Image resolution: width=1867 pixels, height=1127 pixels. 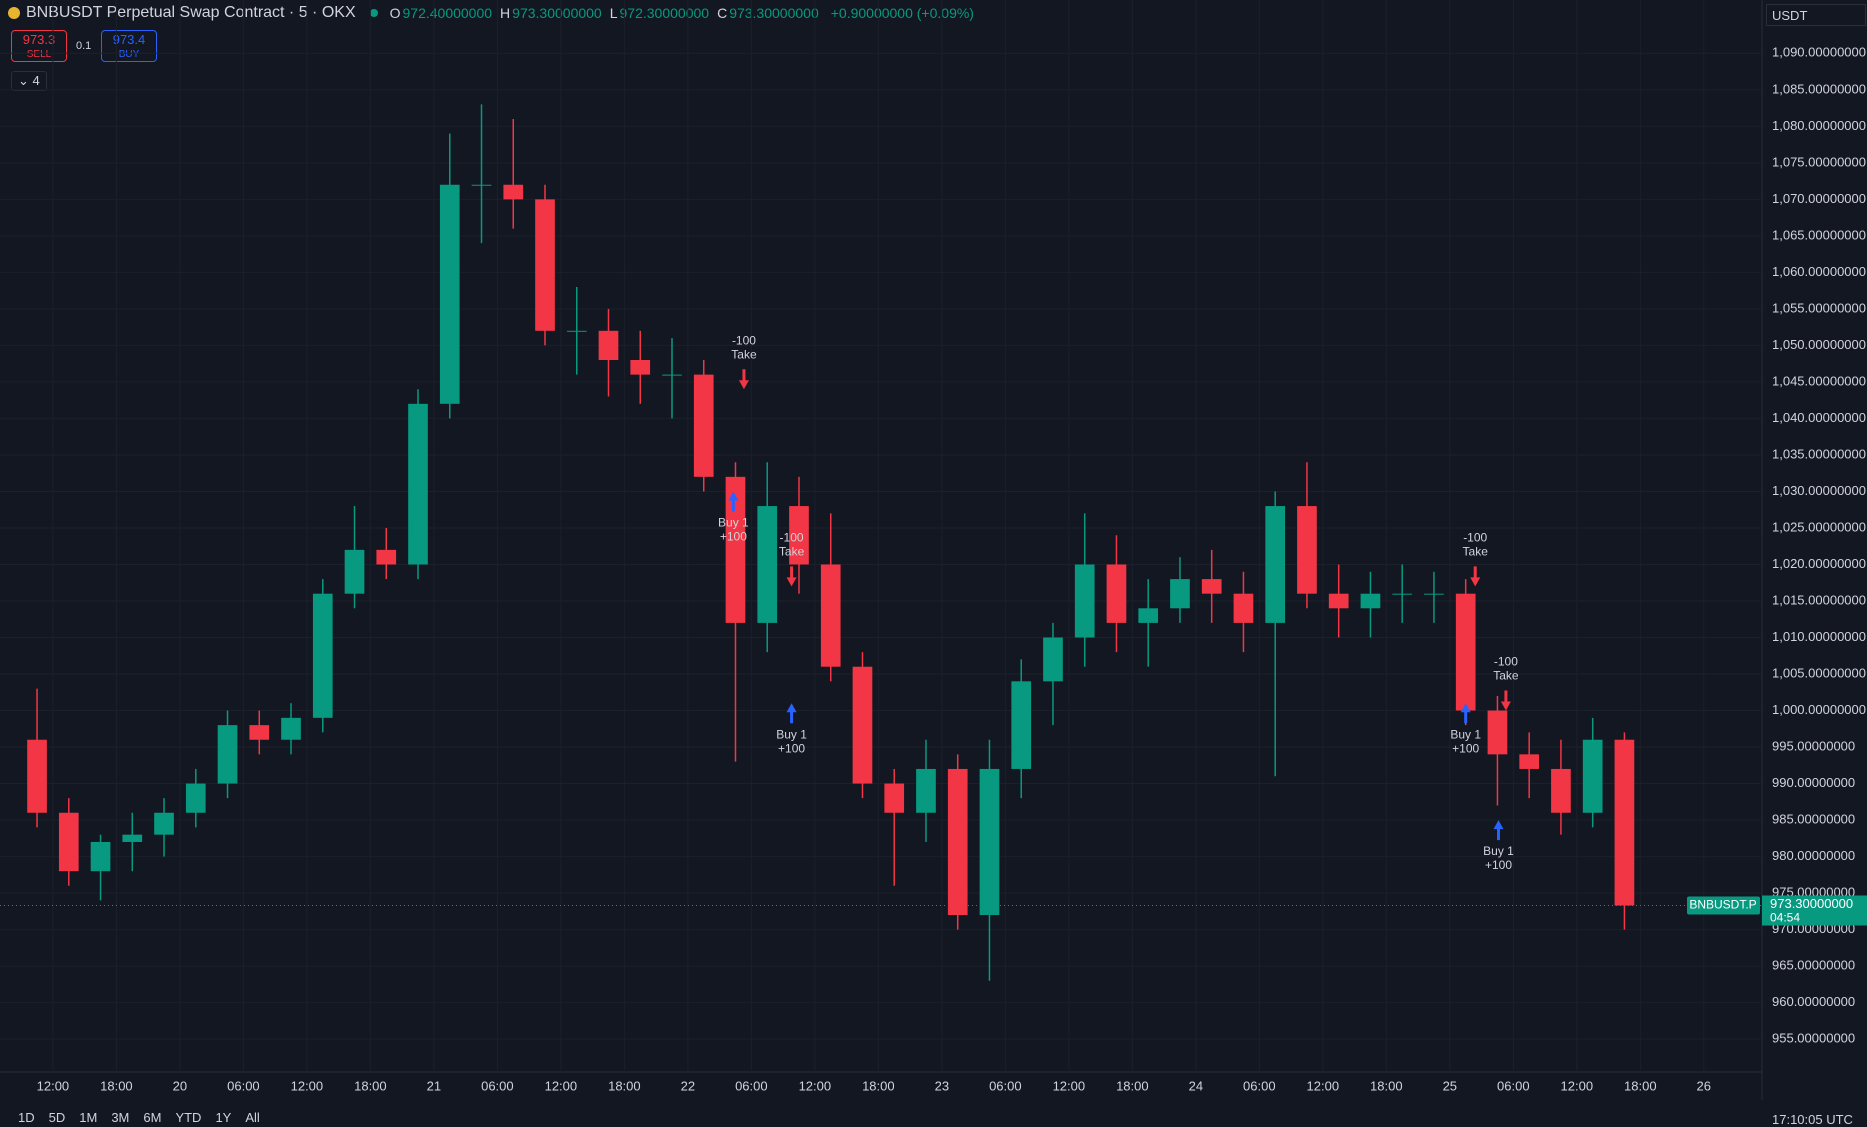 What do you see at coordinates (1450, 1085) in the screenshot?
I see `x-tick-label: 25` at bounding box center [1450, 1085].